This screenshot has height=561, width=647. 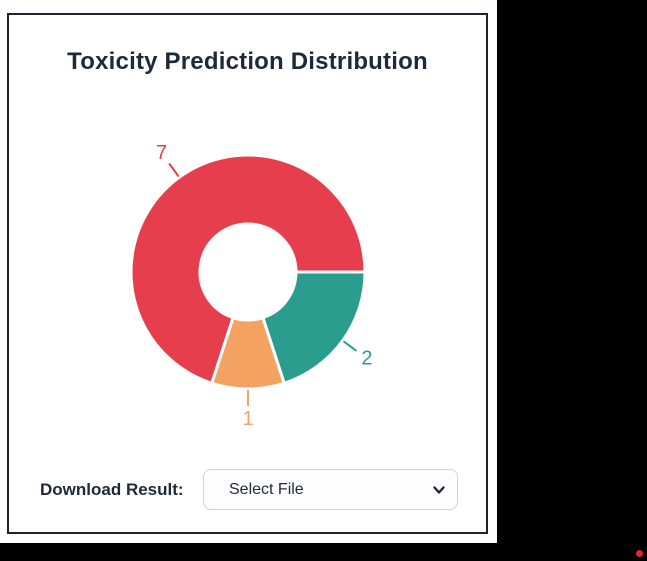 What do you see at coordinates (639, 553) in the screenshot?
I see `cursor-dot` at bounding box center [639, 553].